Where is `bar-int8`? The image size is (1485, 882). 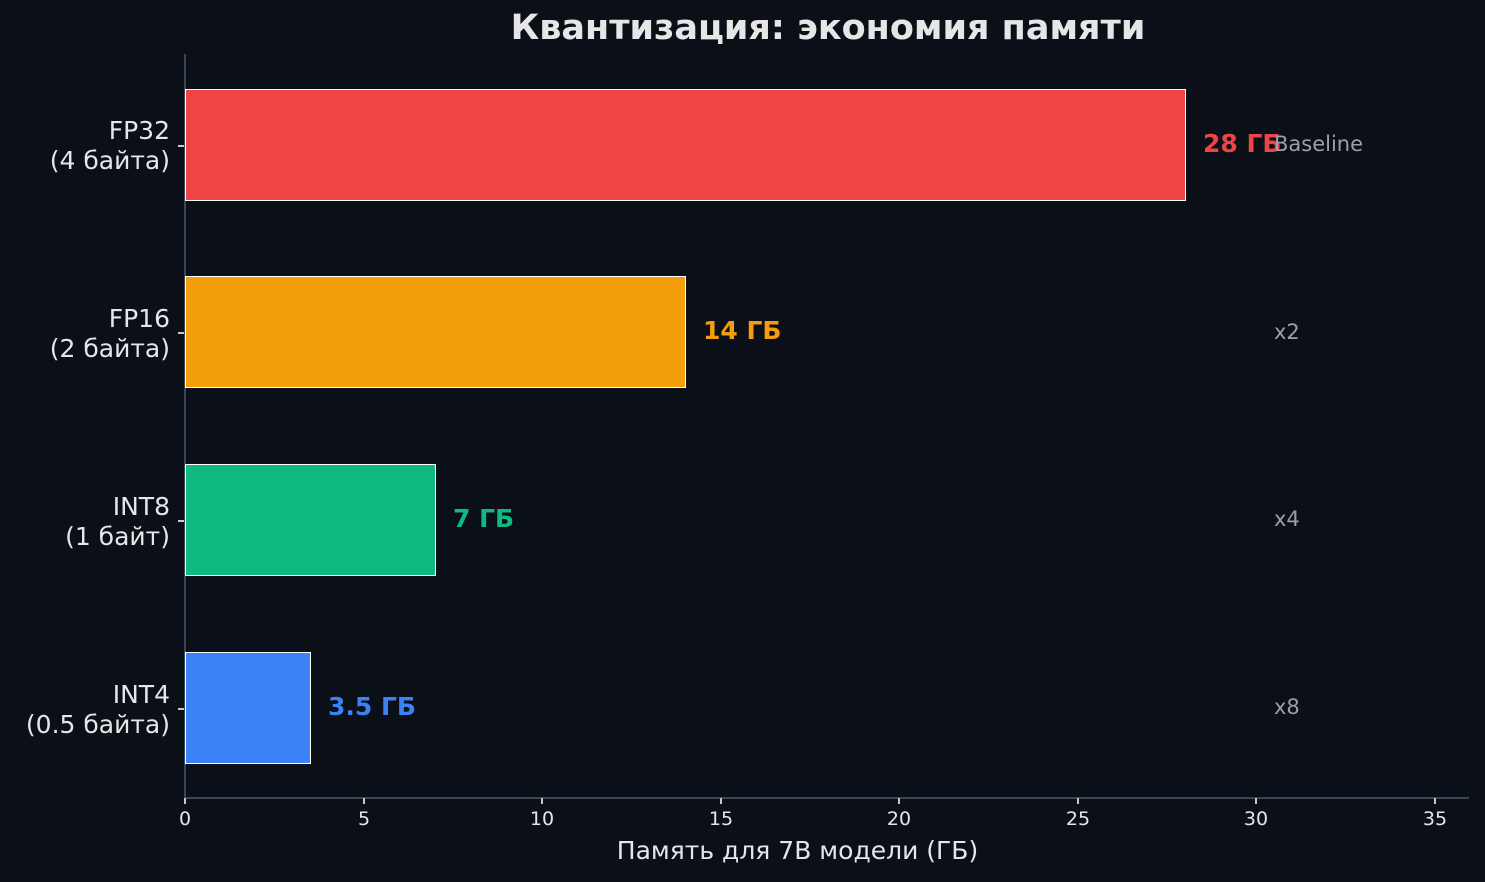 bar-int8 is located at coordinates (310, 520).